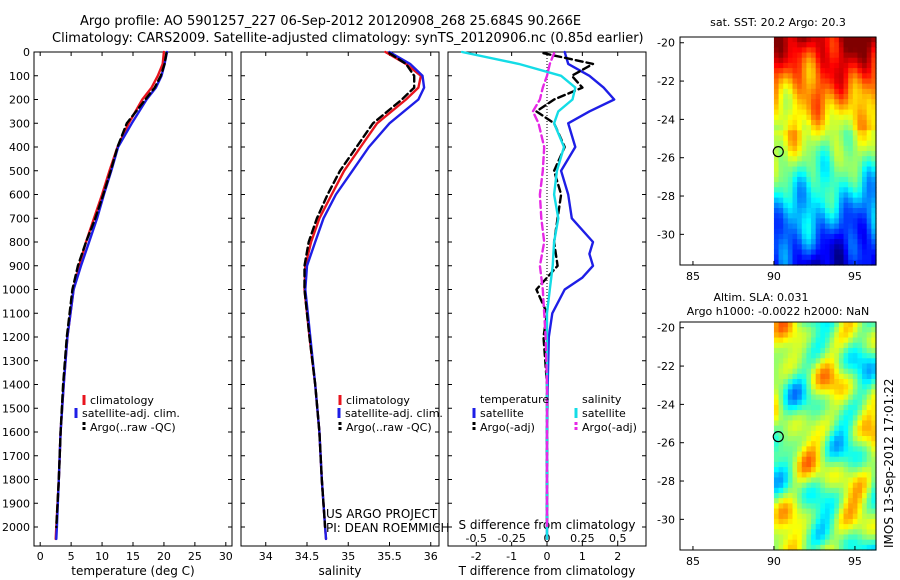 Image resolution: width=900 pixels, height=580 pixels. Describe the element at coordinates (112, 295) in the screenshot. I see `series-line` at that location.